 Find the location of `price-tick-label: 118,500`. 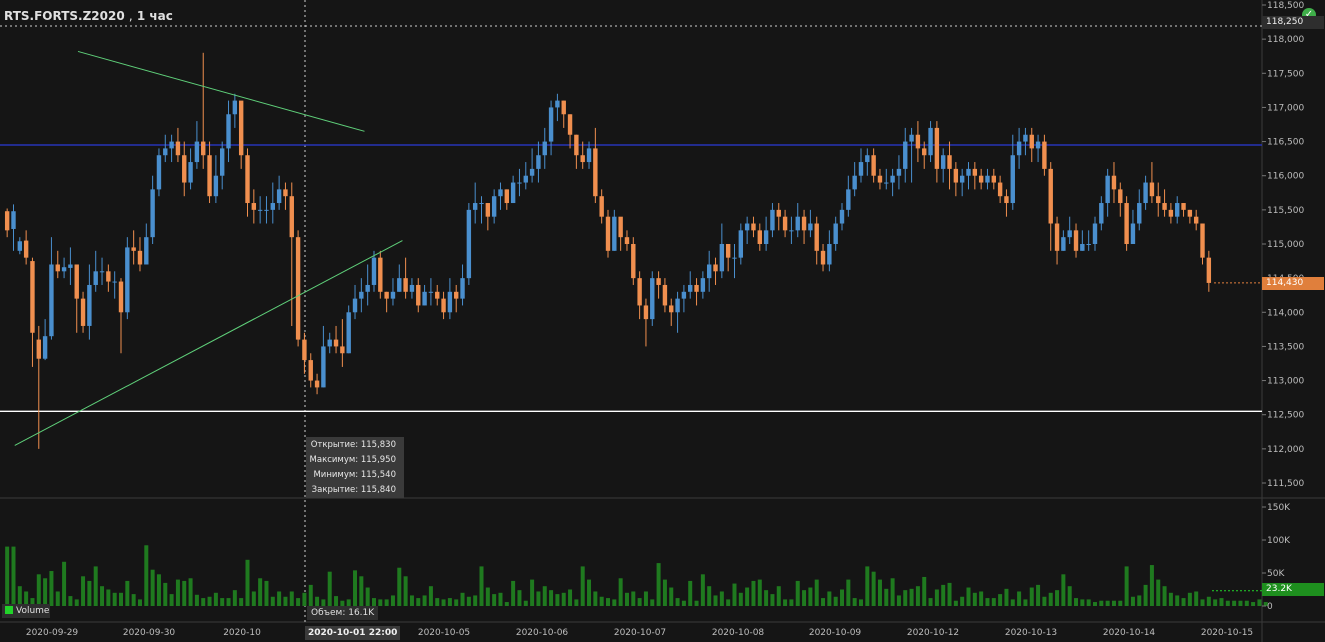

price-tick-label: 118,500 is located at coordinates (1285, 6).